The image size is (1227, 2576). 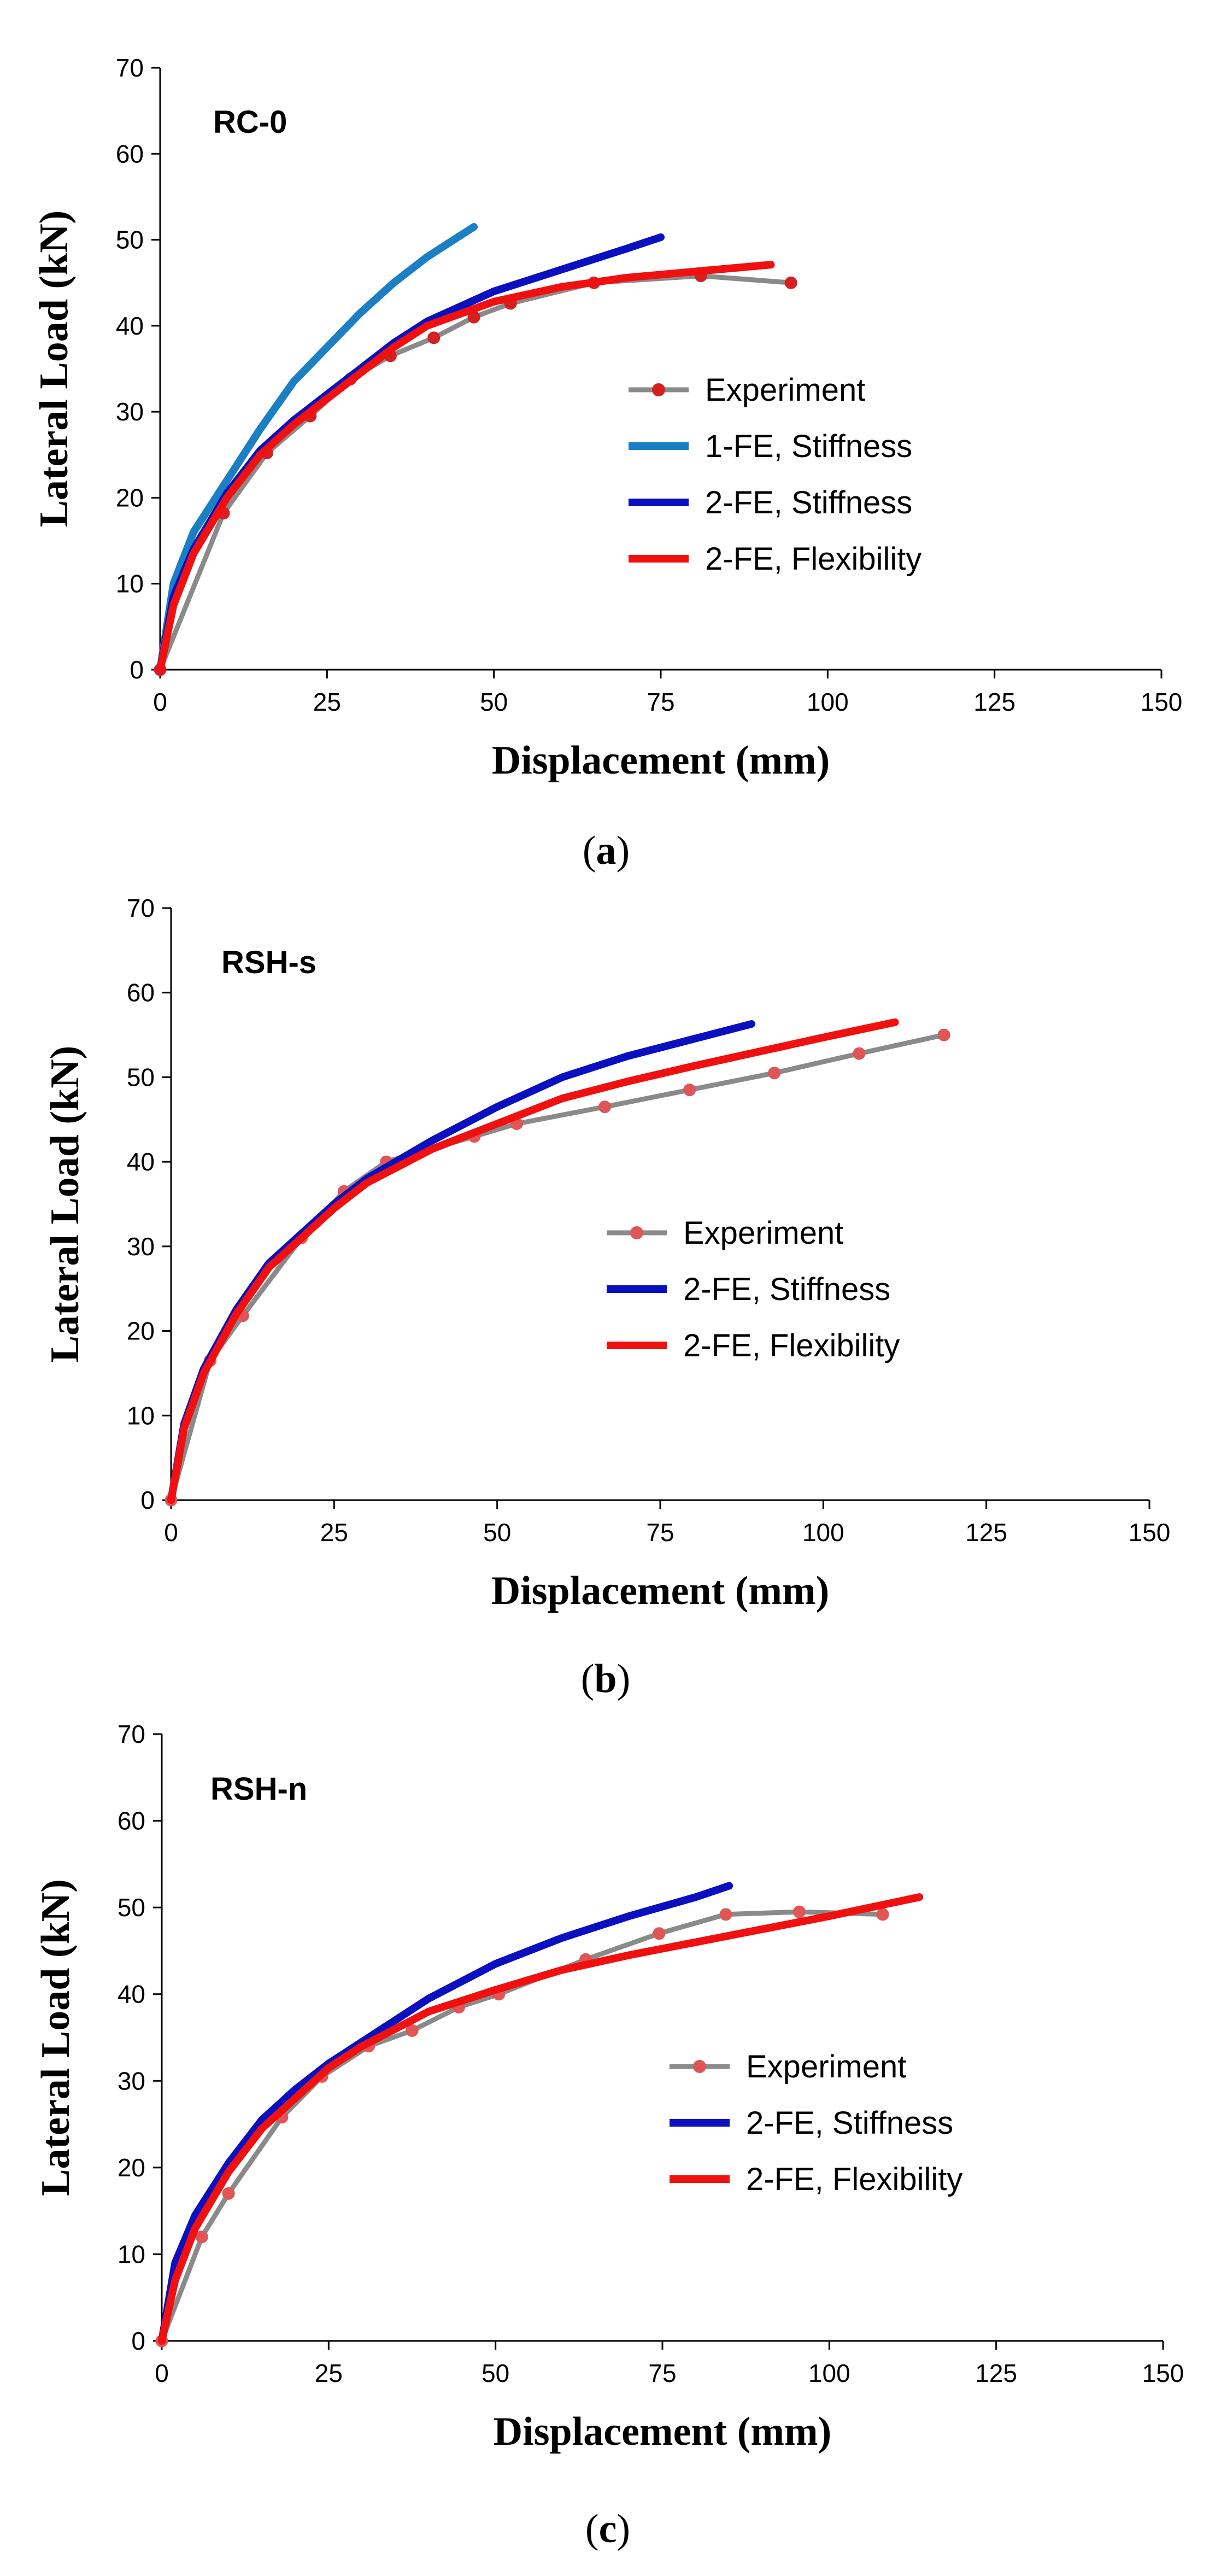 I want to click on panel-title: RSH-n, so click(x=258, y=1789).